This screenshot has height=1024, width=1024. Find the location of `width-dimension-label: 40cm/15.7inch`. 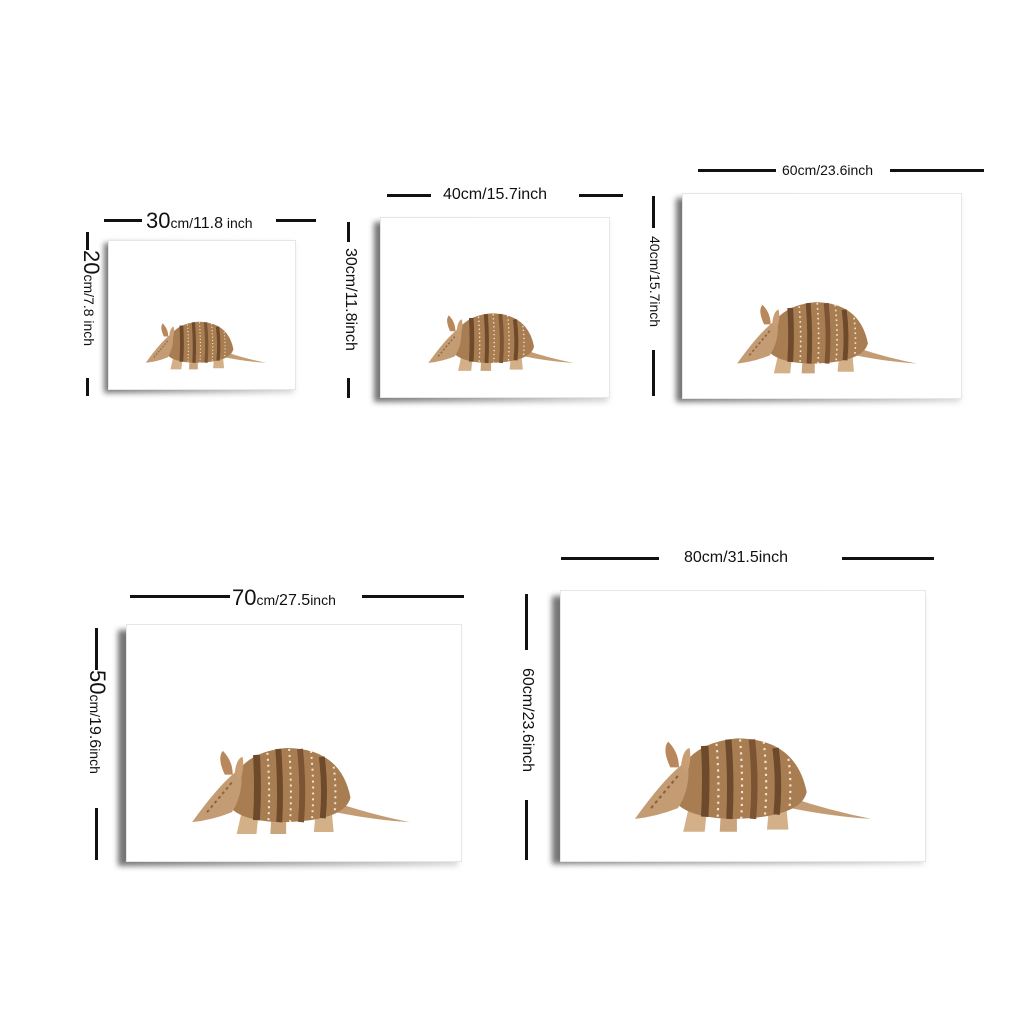

width-dimension-label: 40cm/15.7inch is located at coordinates (495, 194).